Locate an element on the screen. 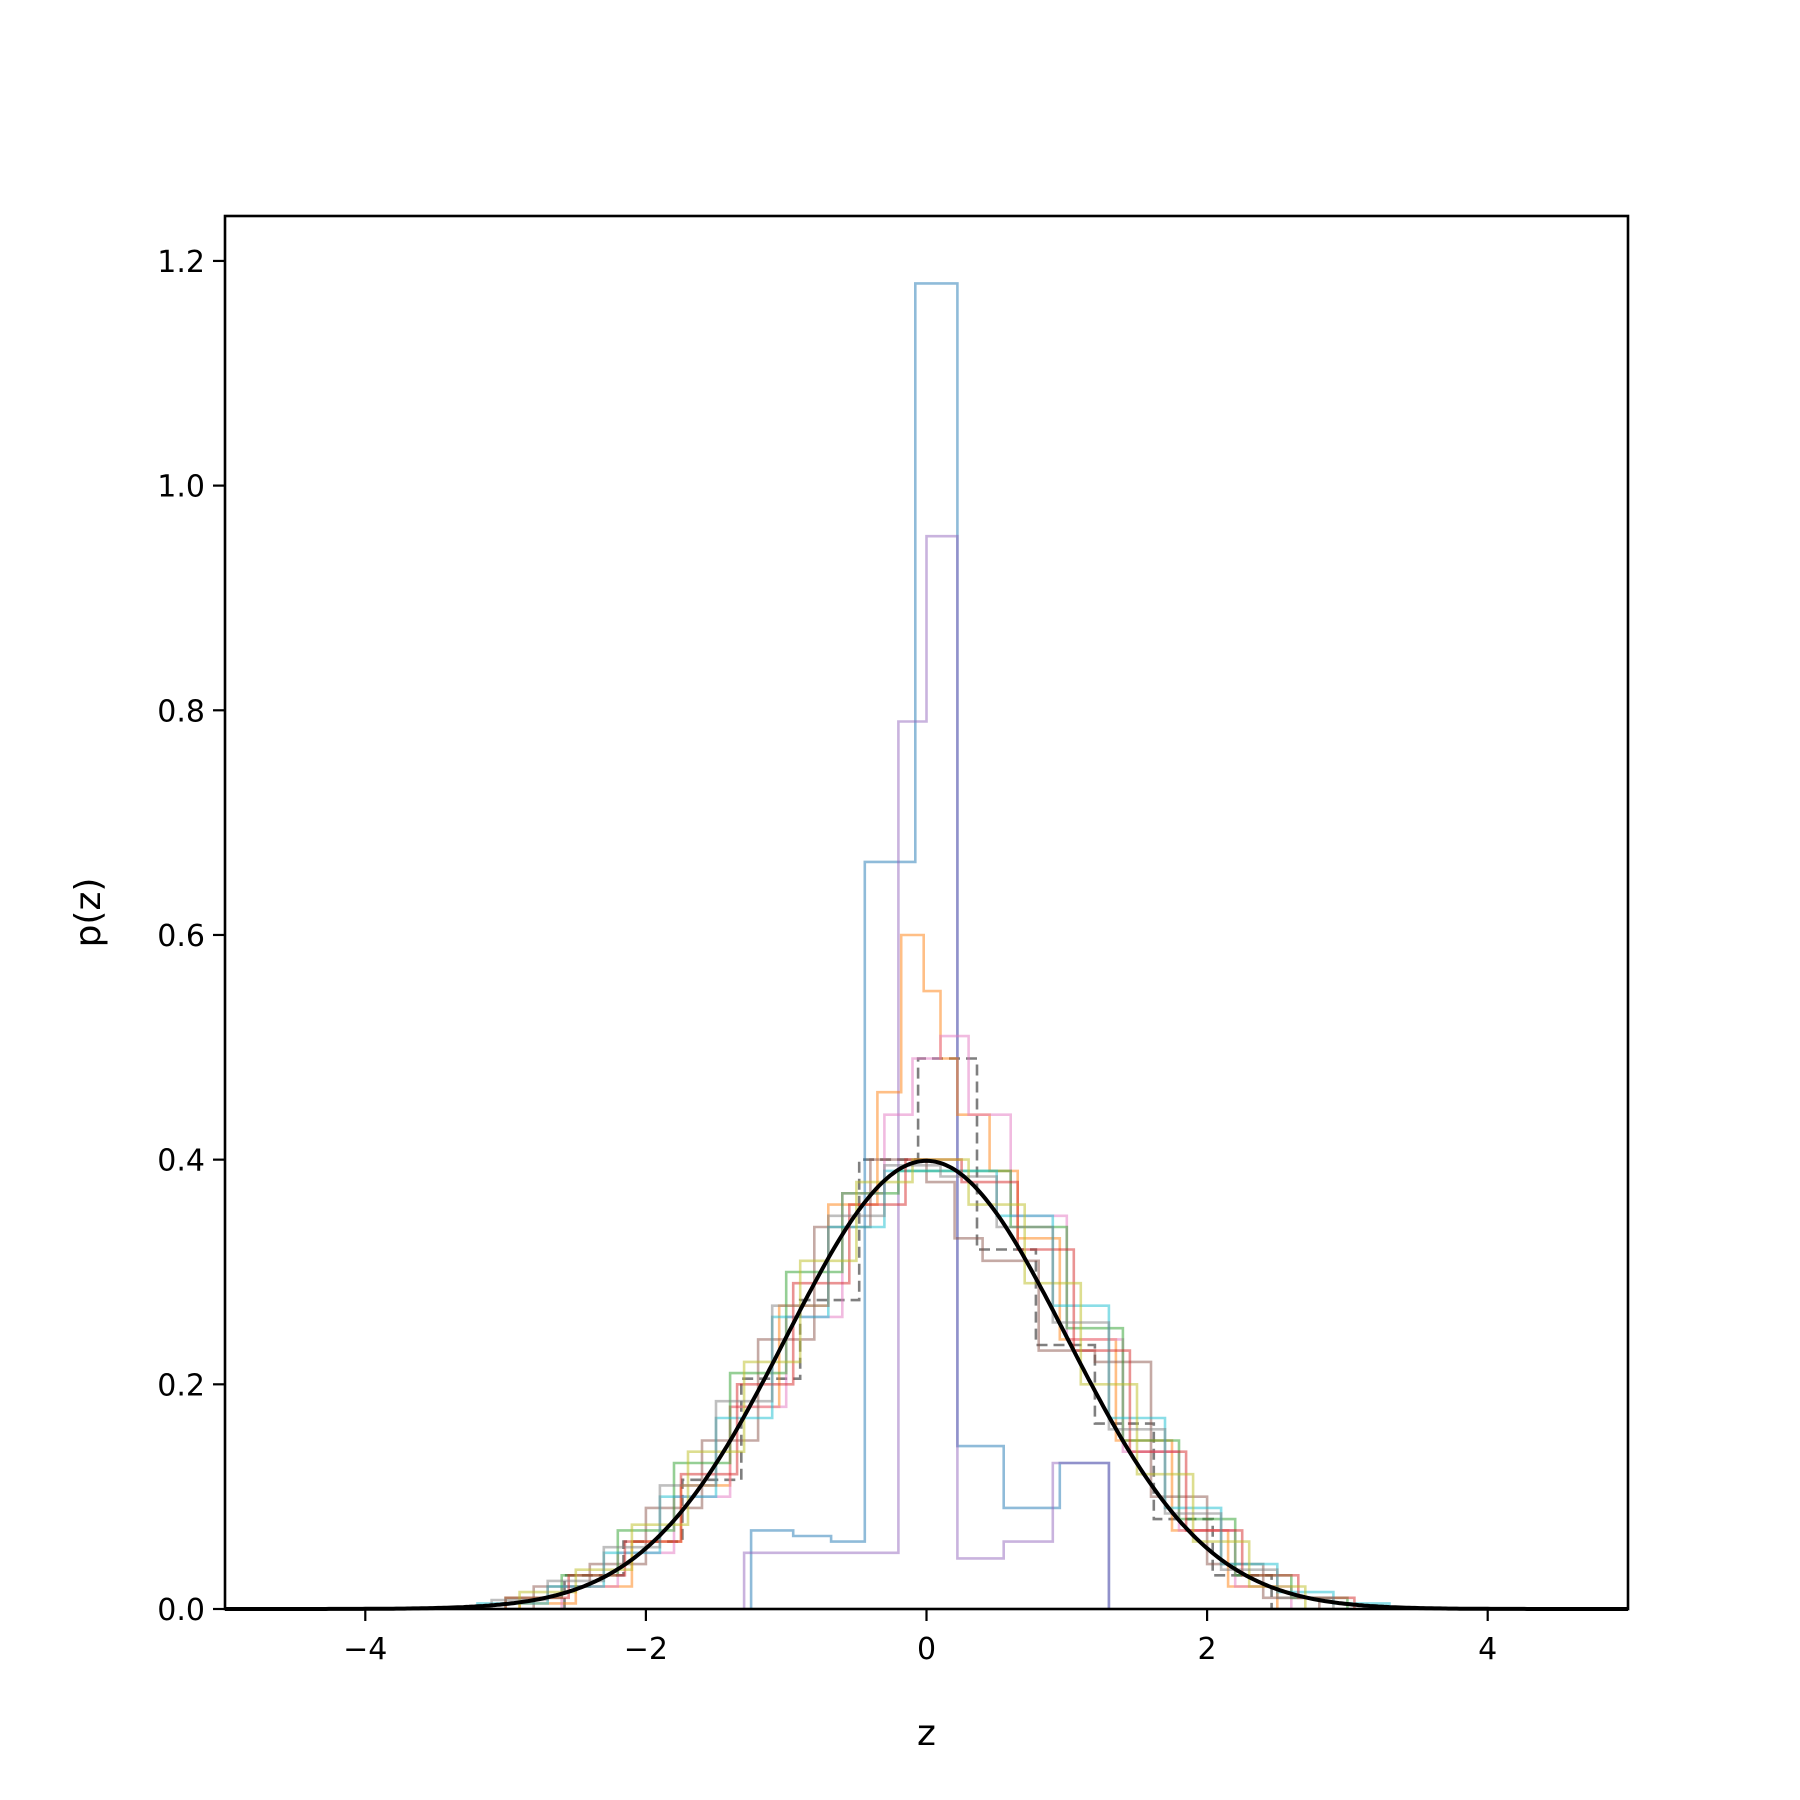  x-tick-label: 0 is located at coordinates (926, 1649).